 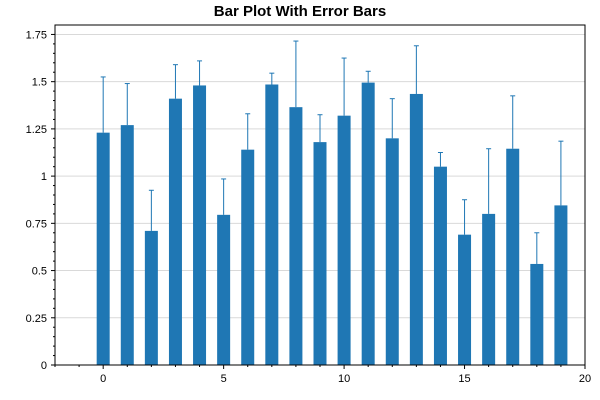 What do you see at coordinates (103, 379) in the screenshot?
I see `x-tick-label: 0` at bounding box center [103, 379].